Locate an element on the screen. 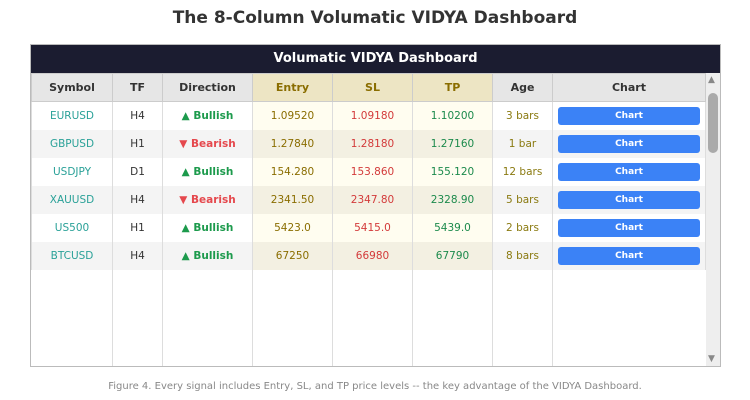  header-sl: SL is located at coordinates (372, 87).